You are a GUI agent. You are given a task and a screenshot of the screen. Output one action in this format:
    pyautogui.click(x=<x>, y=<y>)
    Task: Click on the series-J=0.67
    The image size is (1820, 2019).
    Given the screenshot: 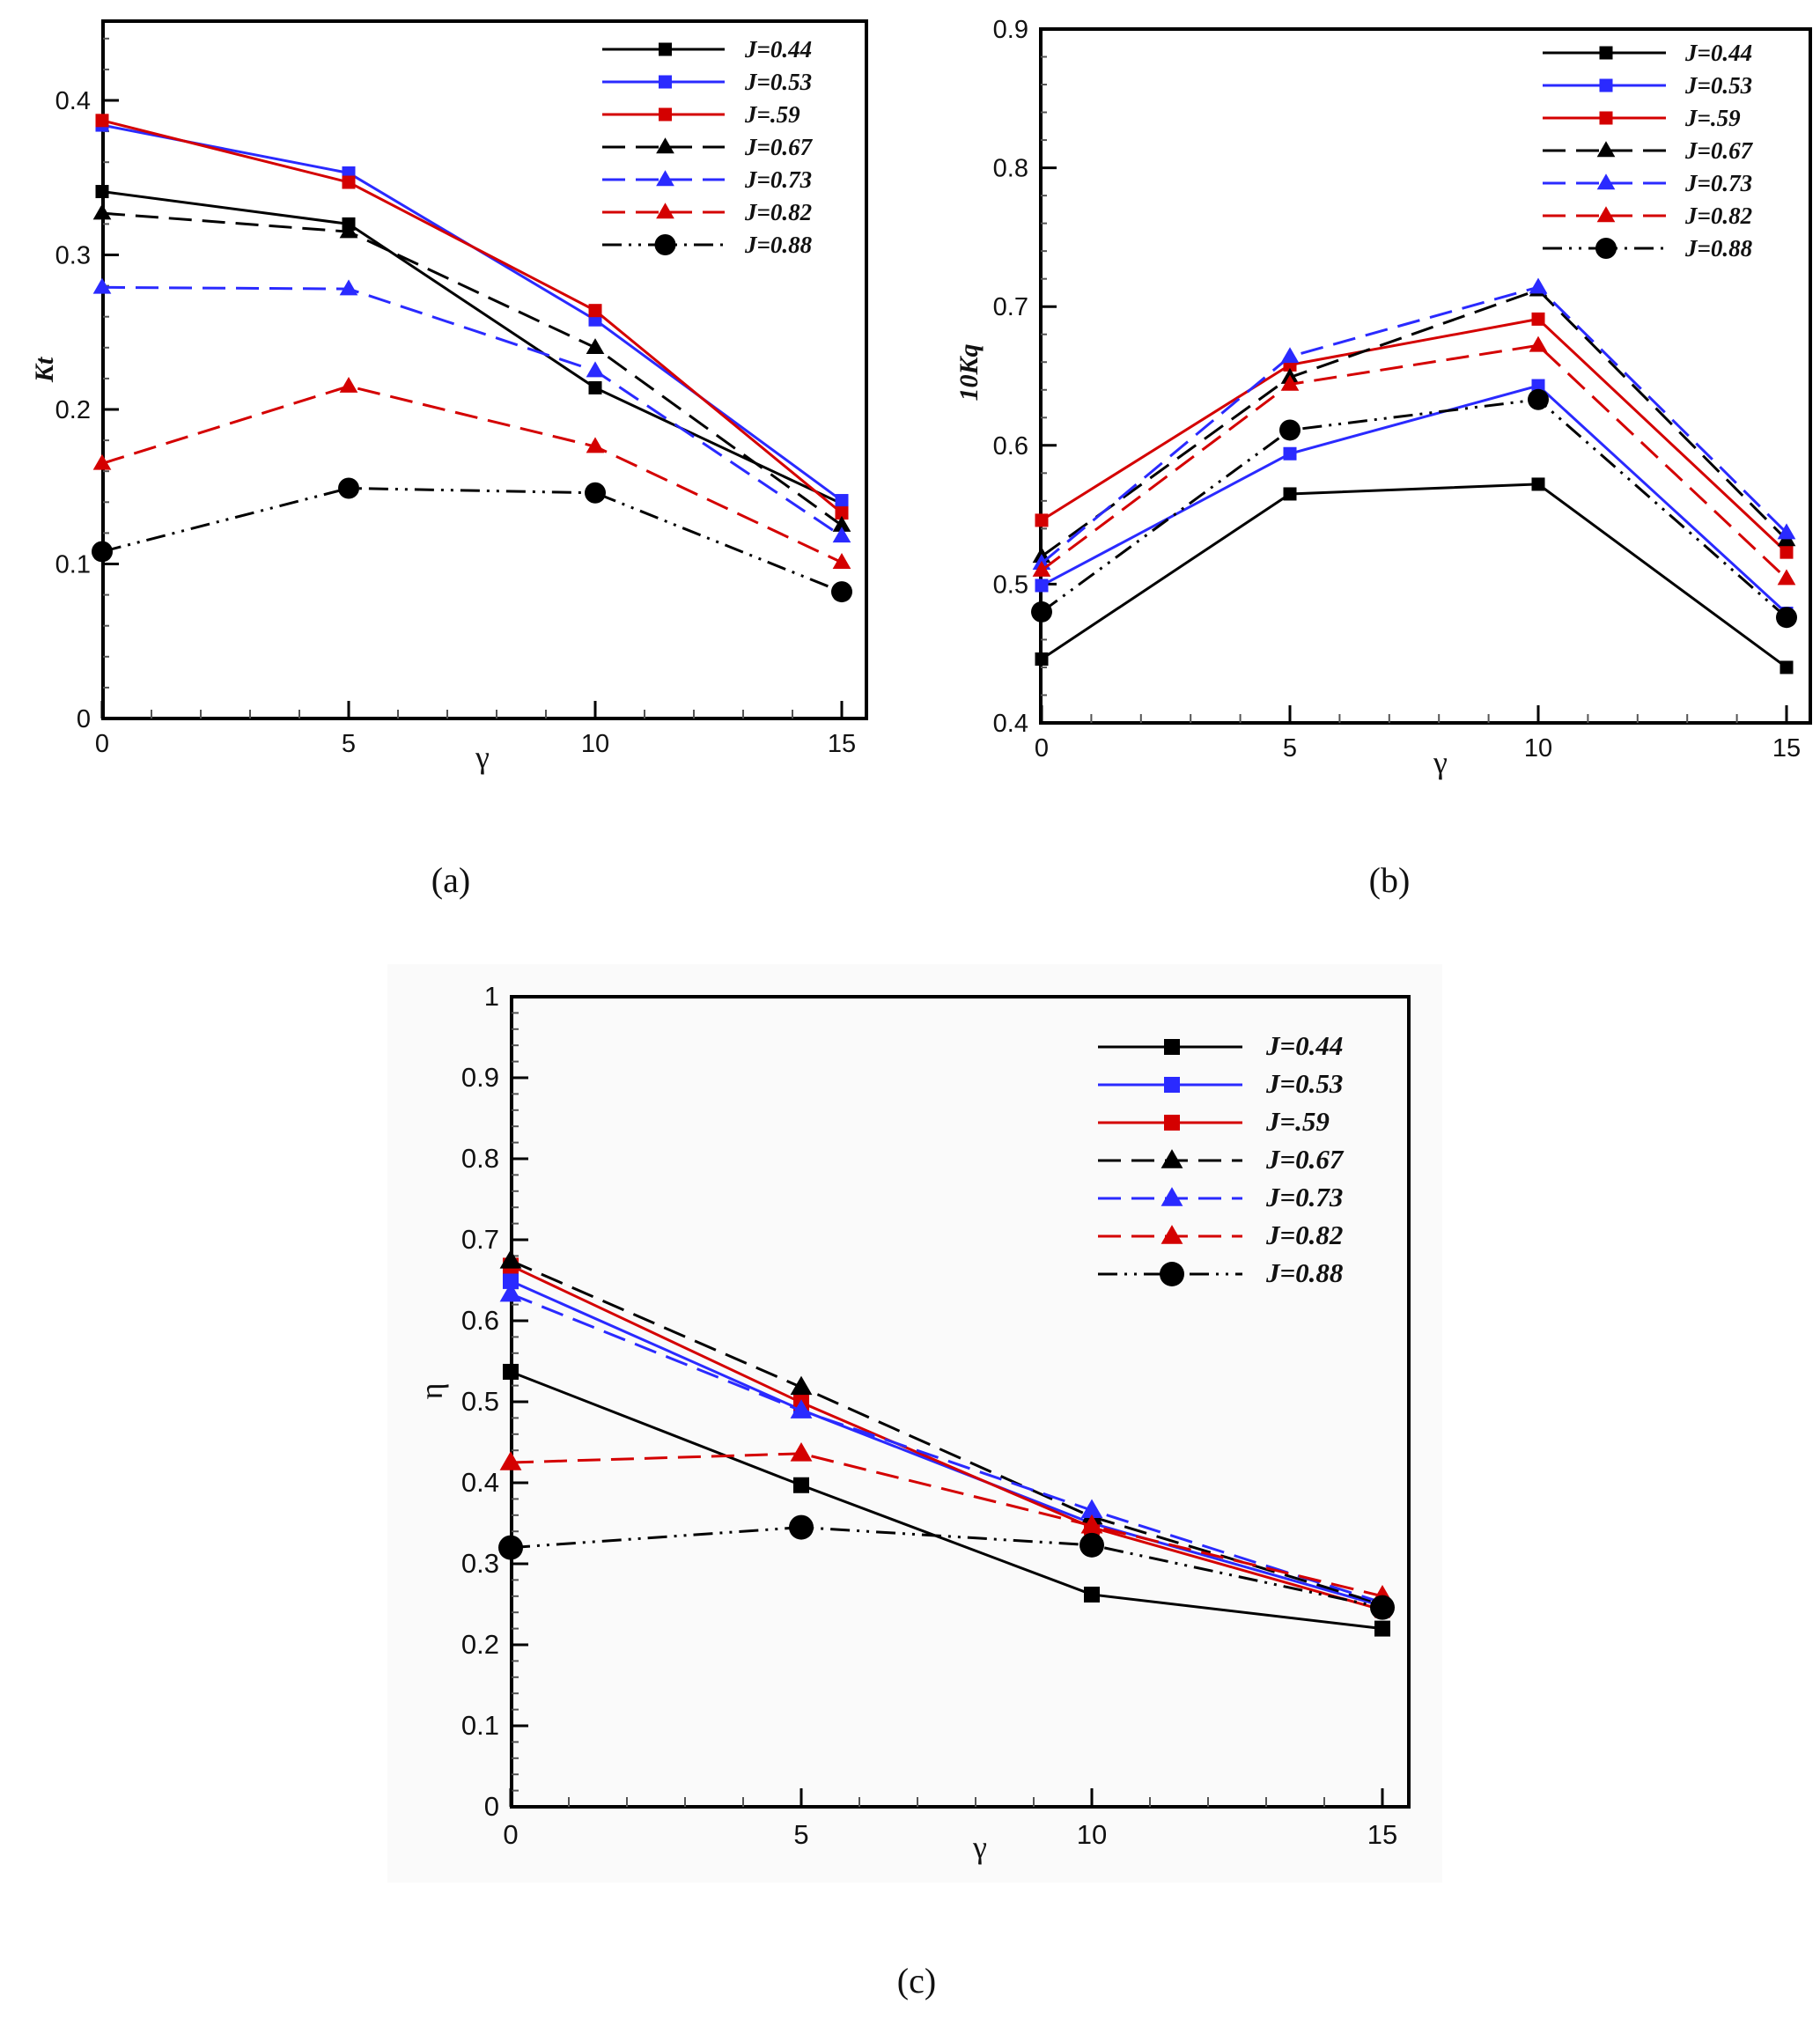 What is the action you would take?
    pyautogui.click(x=471, y=367)
    